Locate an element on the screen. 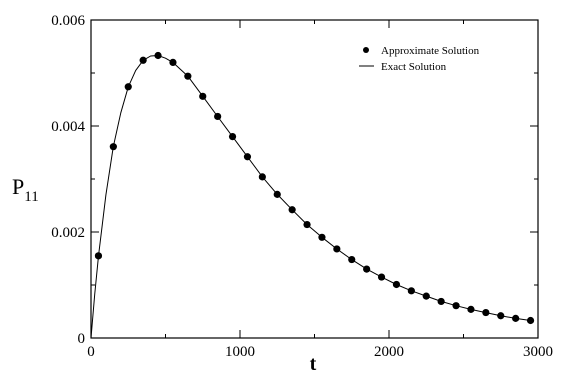  x-tick-label: 1000 is located at coordinates (240, 352).